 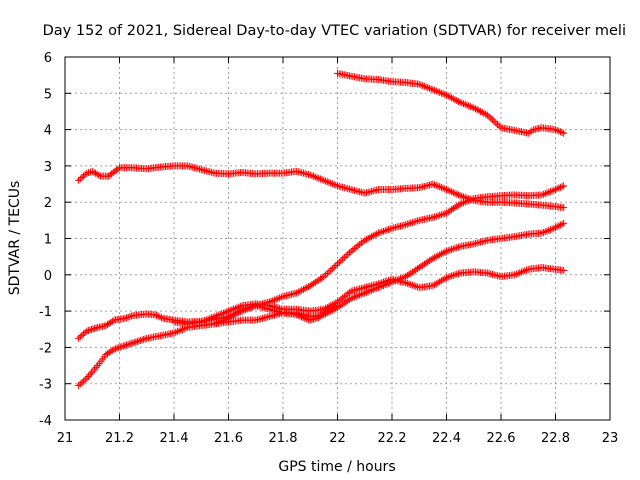 I want to click on x-tick-label: 21.8, so click(x=283, y=438).